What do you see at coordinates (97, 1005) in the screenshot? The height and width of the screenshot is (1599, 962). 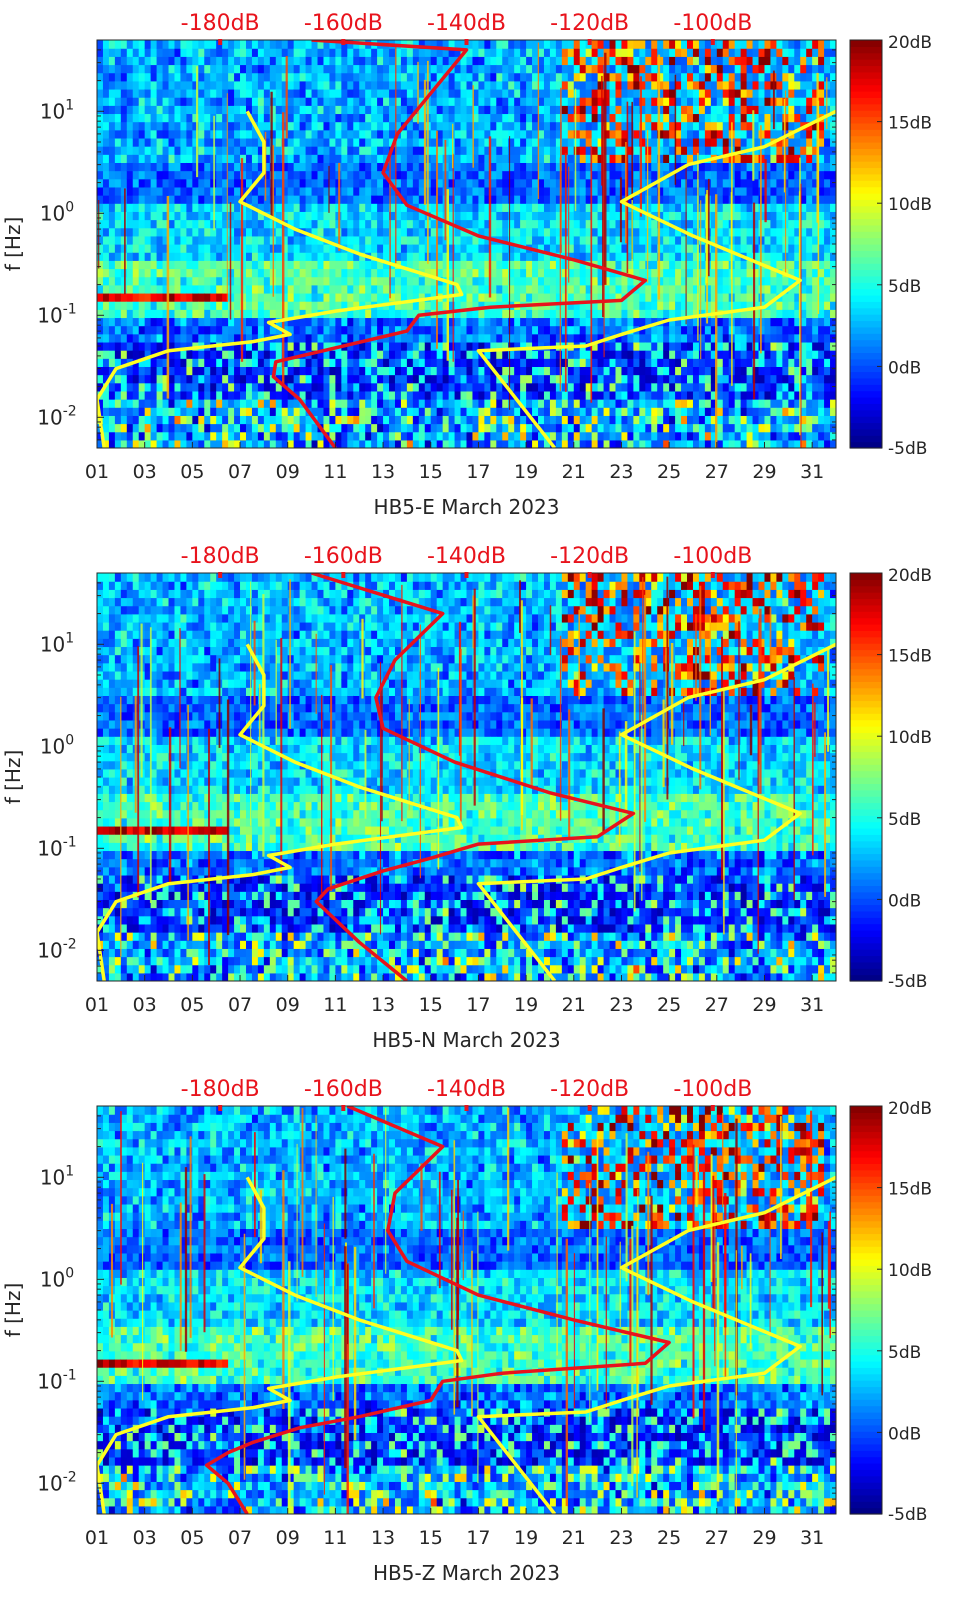 I see `x-tick-label: 01` at bounding box center [97, 1005].